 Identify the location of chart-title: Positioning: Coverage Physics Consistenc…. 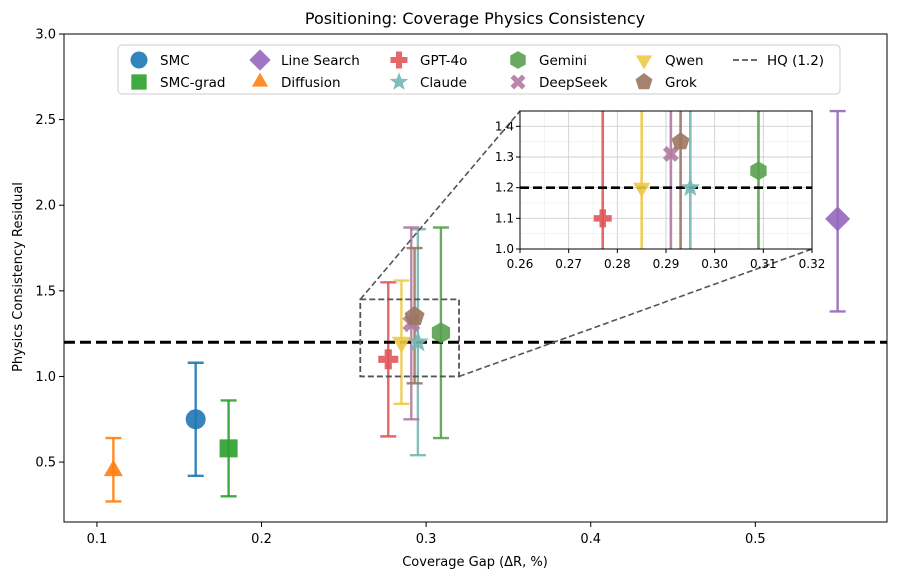
(475, 18).